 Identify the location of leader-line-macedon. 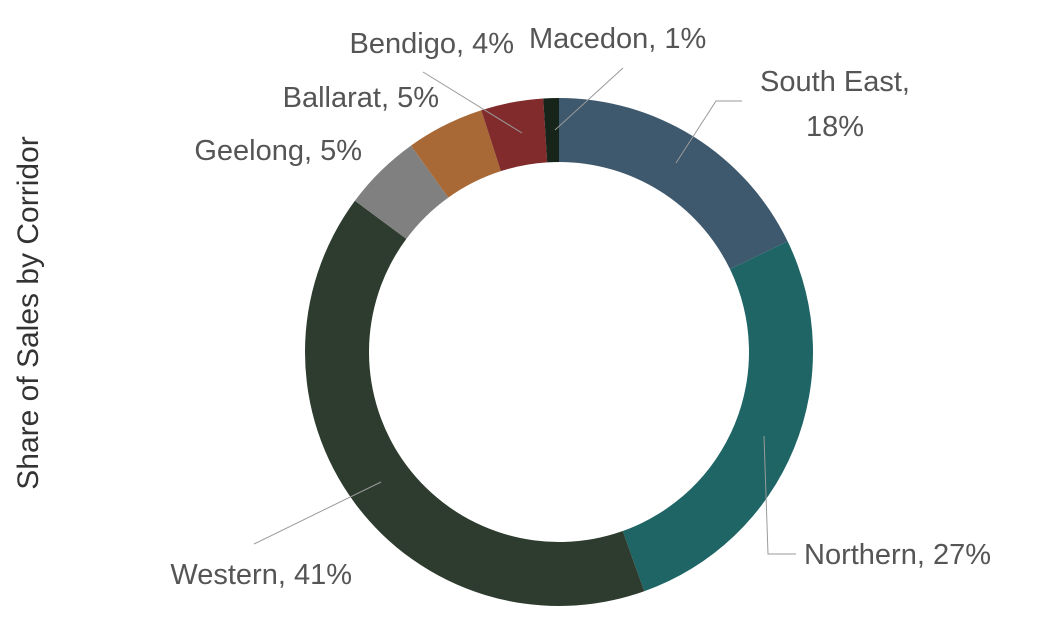
(589, 99).